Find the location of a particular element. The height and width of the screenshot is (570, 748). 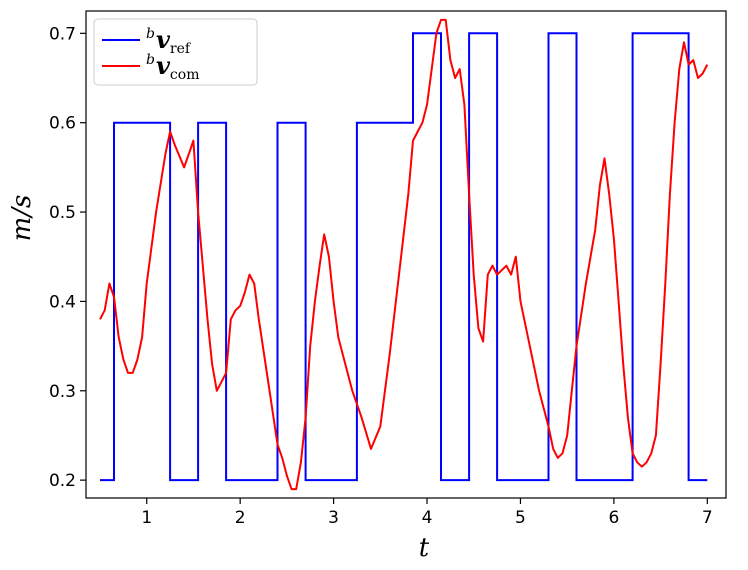

y-tick-label: 0.2 is located at coordinates (62, 481).